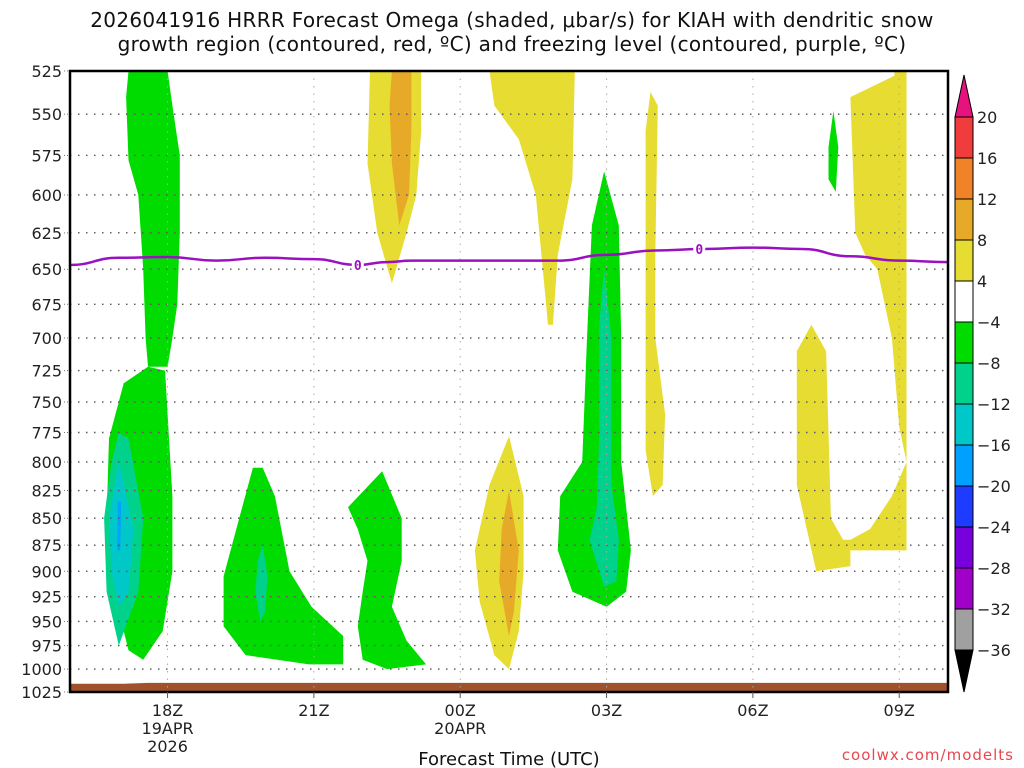  Describe the element at coordinates (46, 518) in the screenshot. I see `y-tick-label: 850` at that location.